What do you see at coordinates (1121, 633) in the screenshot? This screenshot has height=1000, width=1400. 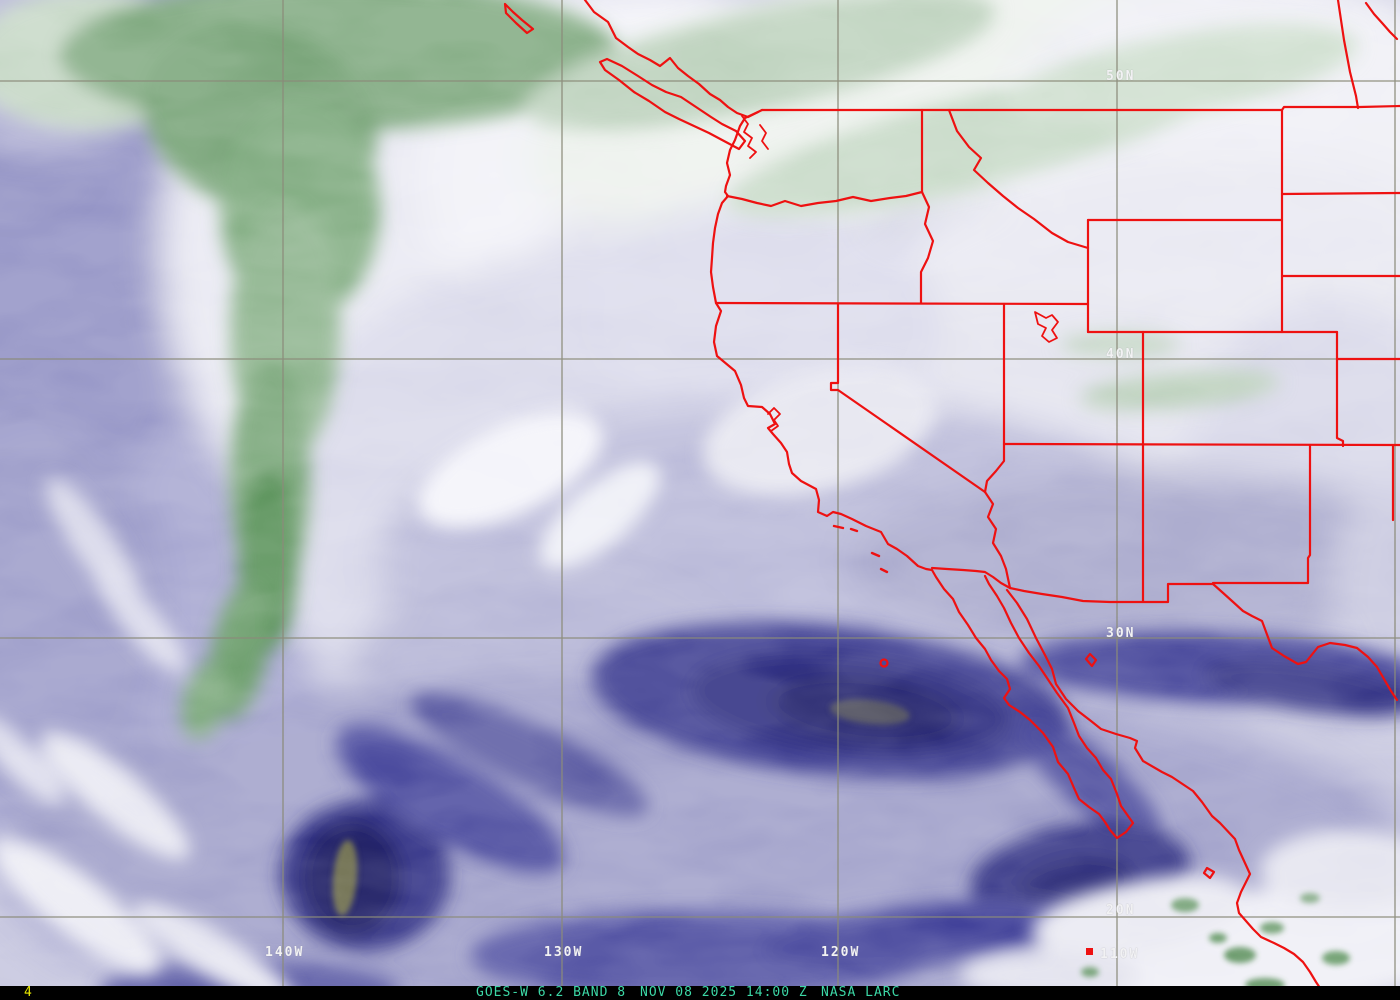 I see `grid-label-30n: 30N` at bounding box center [1121, 633].